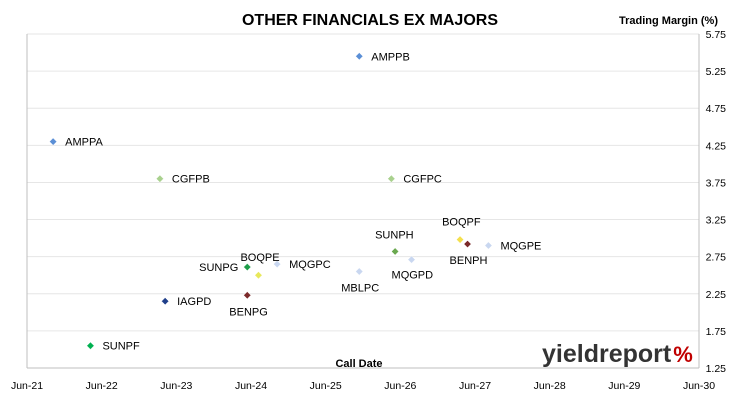 This screenshot has height=401, width=731. Describe the element at coordinates (716, 258) in the screenshot. I see `y-tick-label: 2.75` at that location.